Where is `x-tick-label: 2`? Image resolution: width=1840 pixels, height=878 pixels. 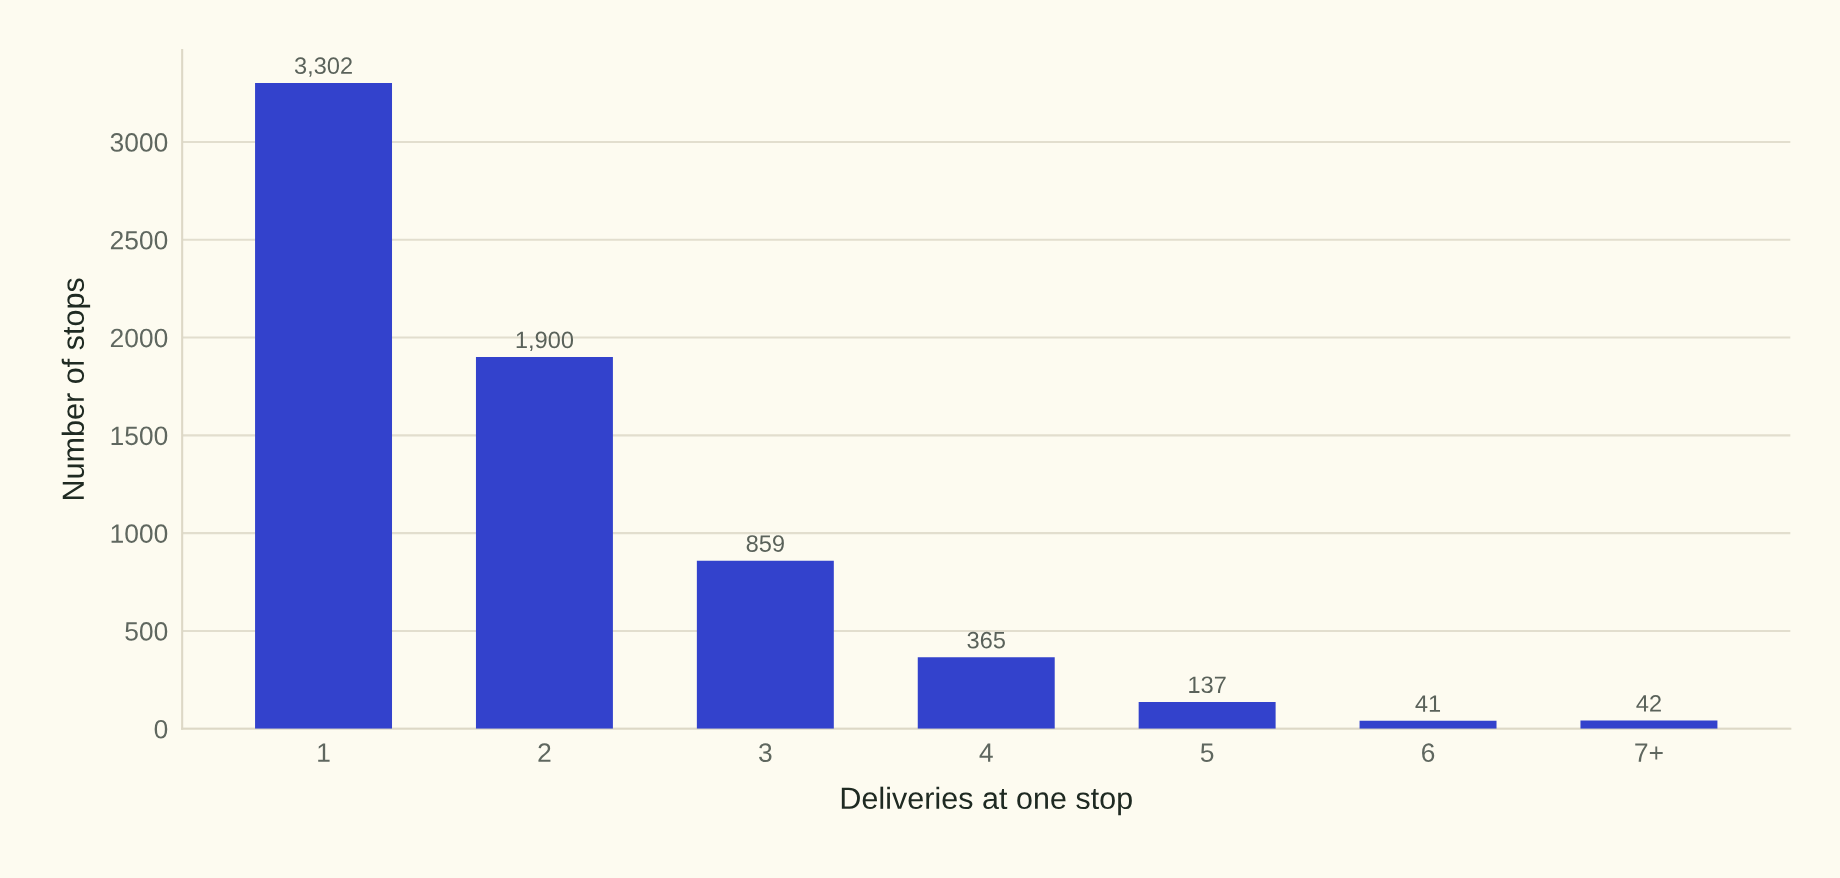 x-tick-label: 2 is located at coordinates (544, 752).